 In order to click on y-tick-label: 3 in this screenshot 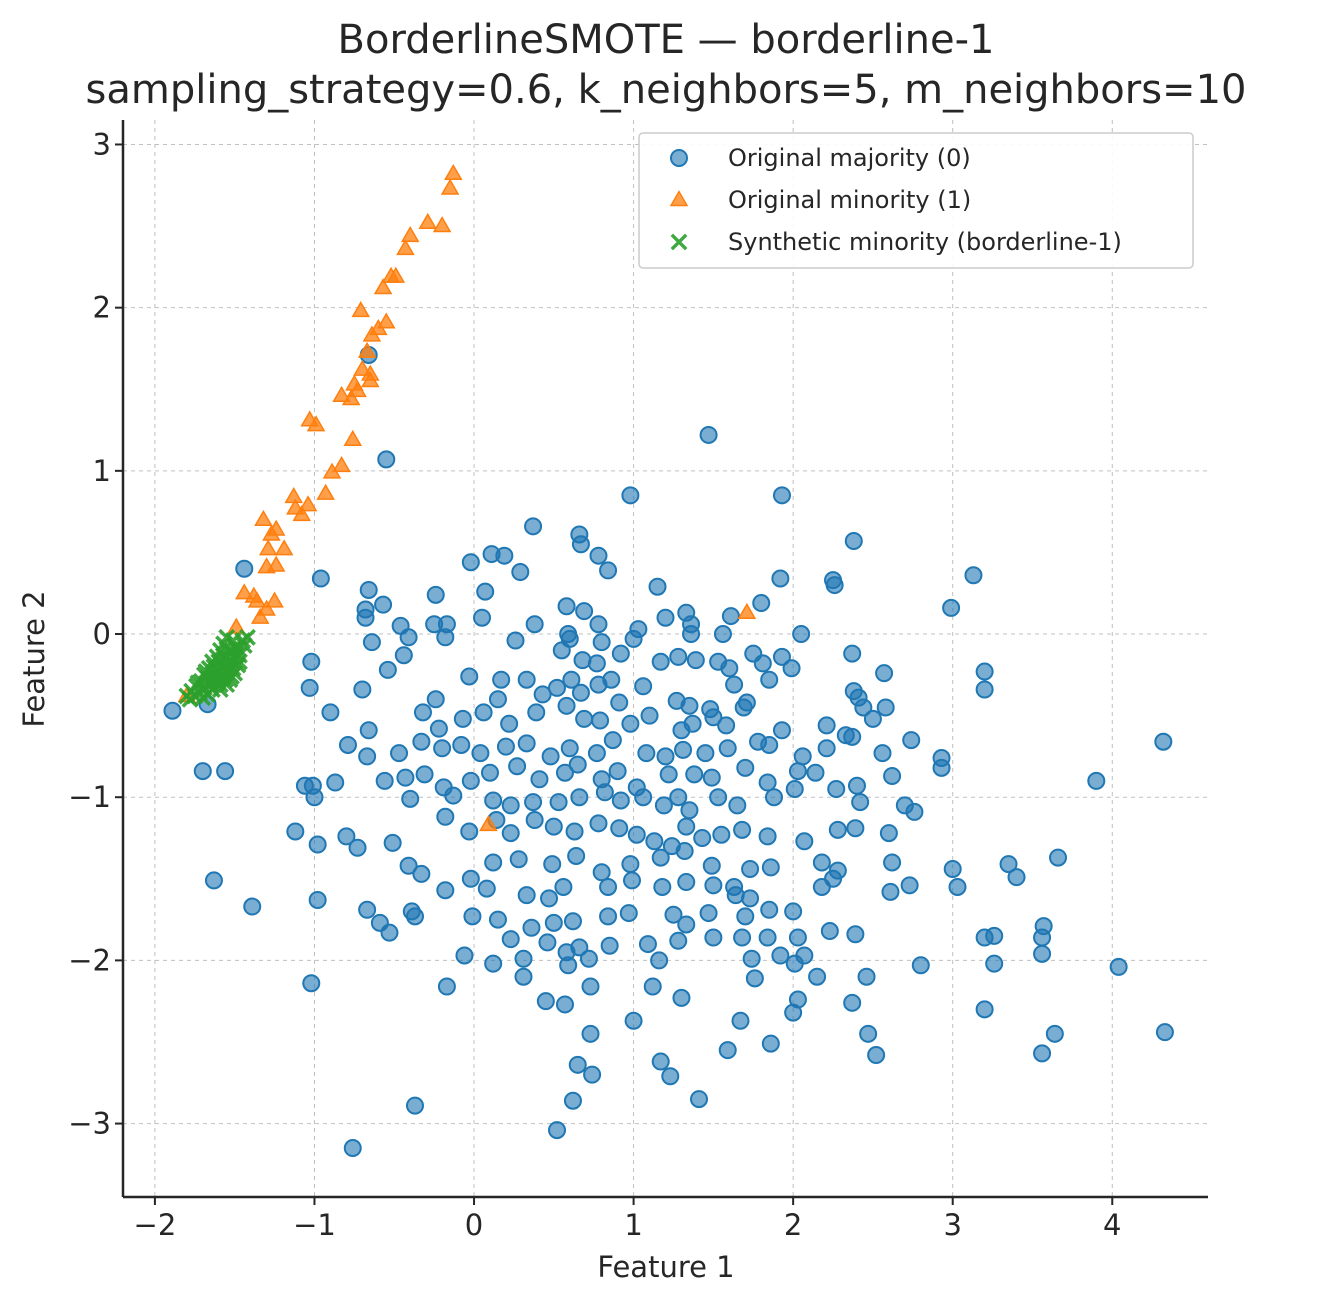, I will do `click(102, 144)`.